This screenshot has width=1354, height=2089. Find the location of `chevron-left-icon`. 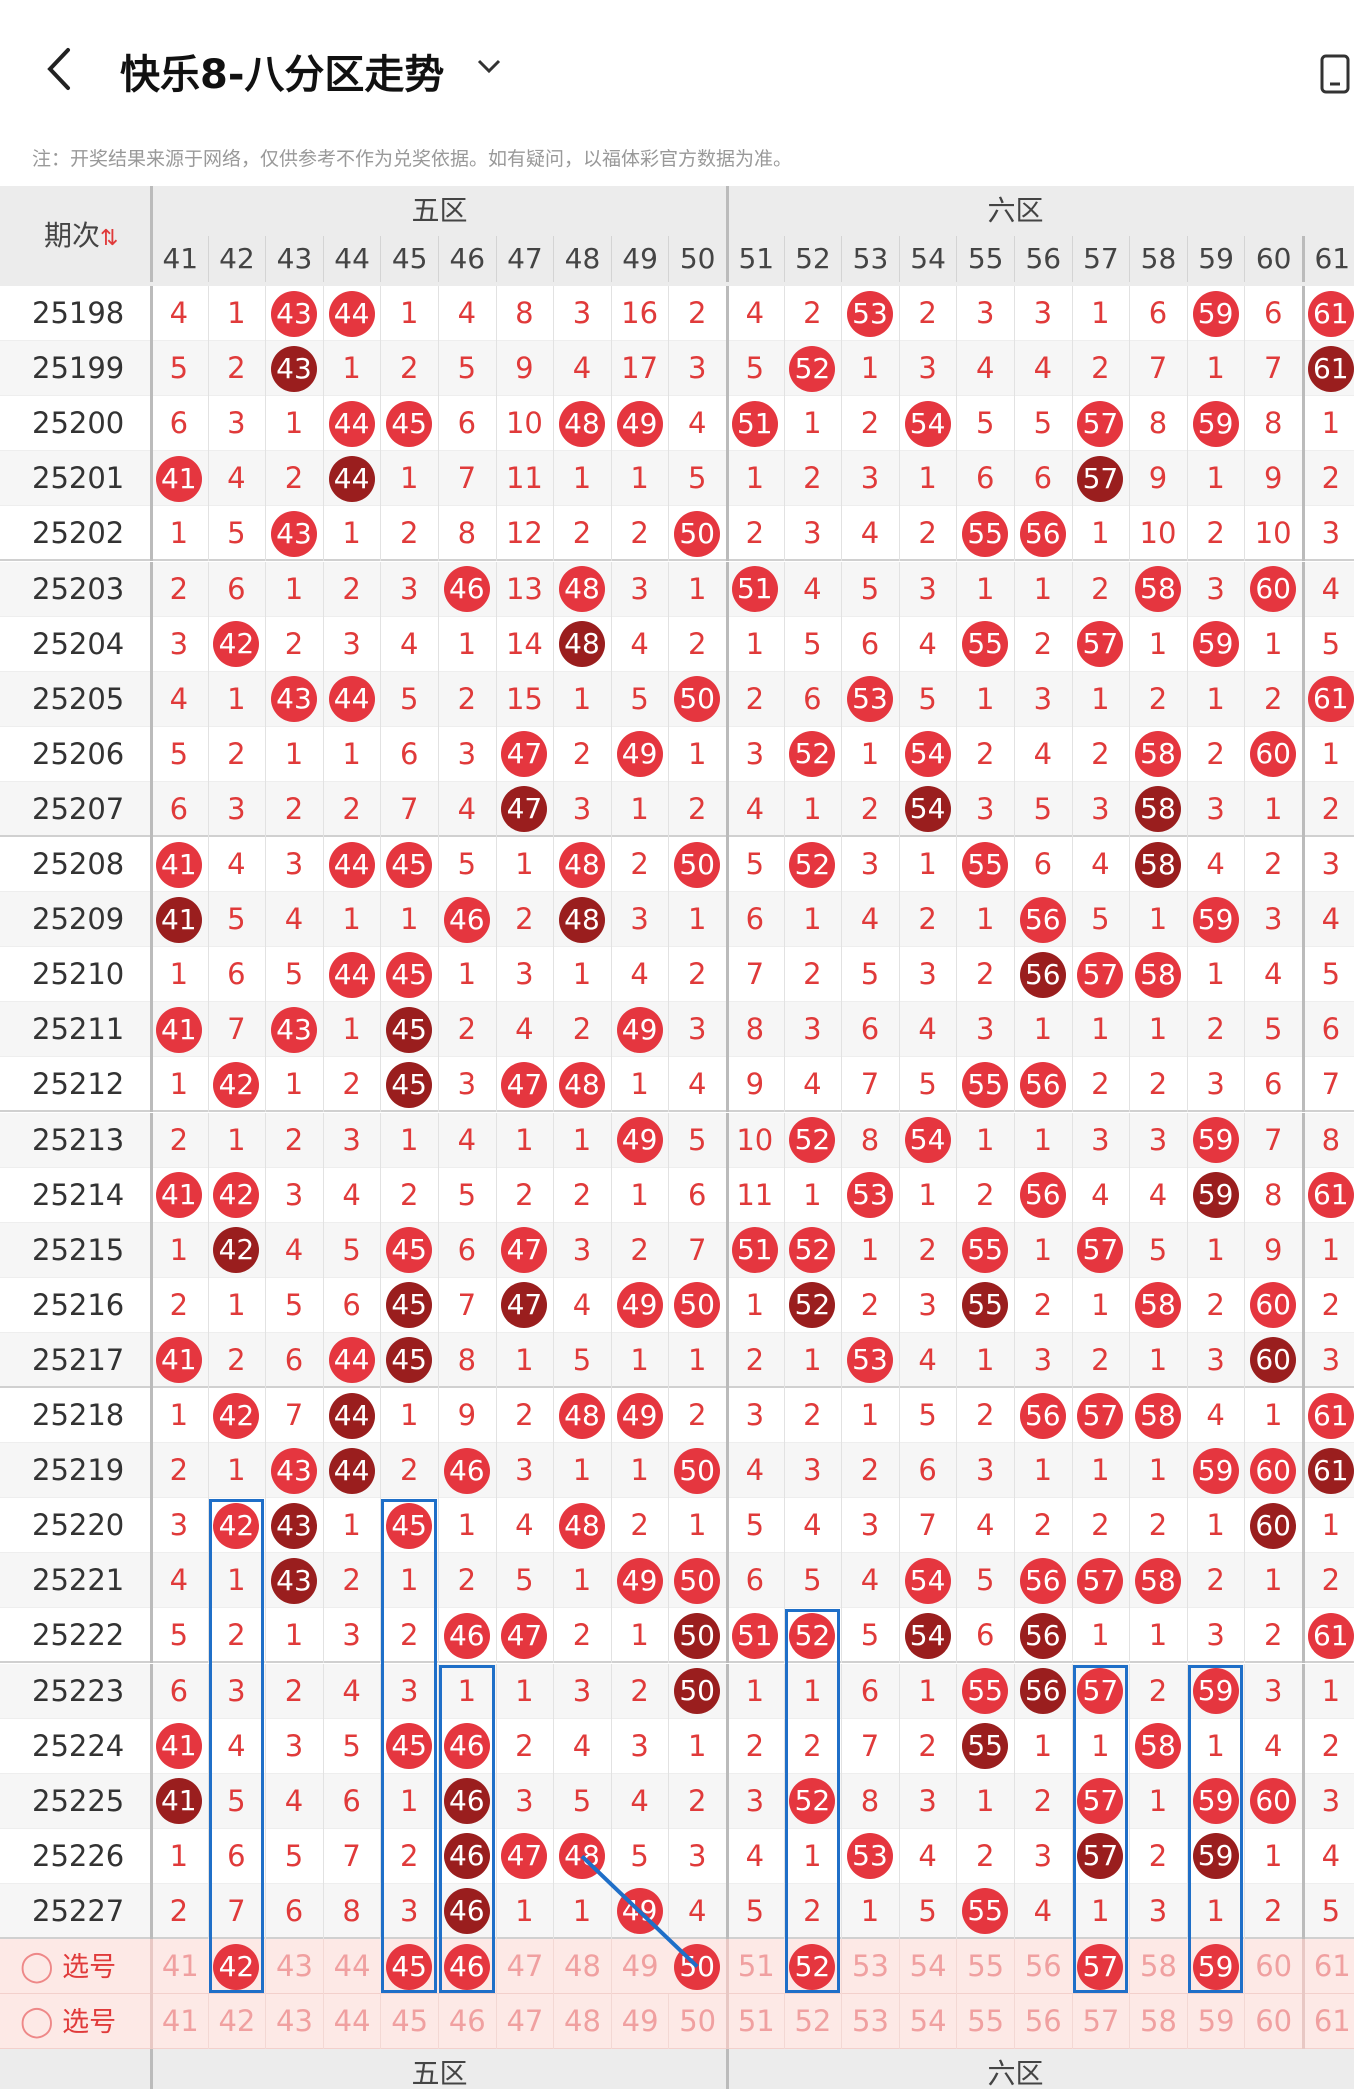

chevron-left-icon is located at coordinates (60, 69).